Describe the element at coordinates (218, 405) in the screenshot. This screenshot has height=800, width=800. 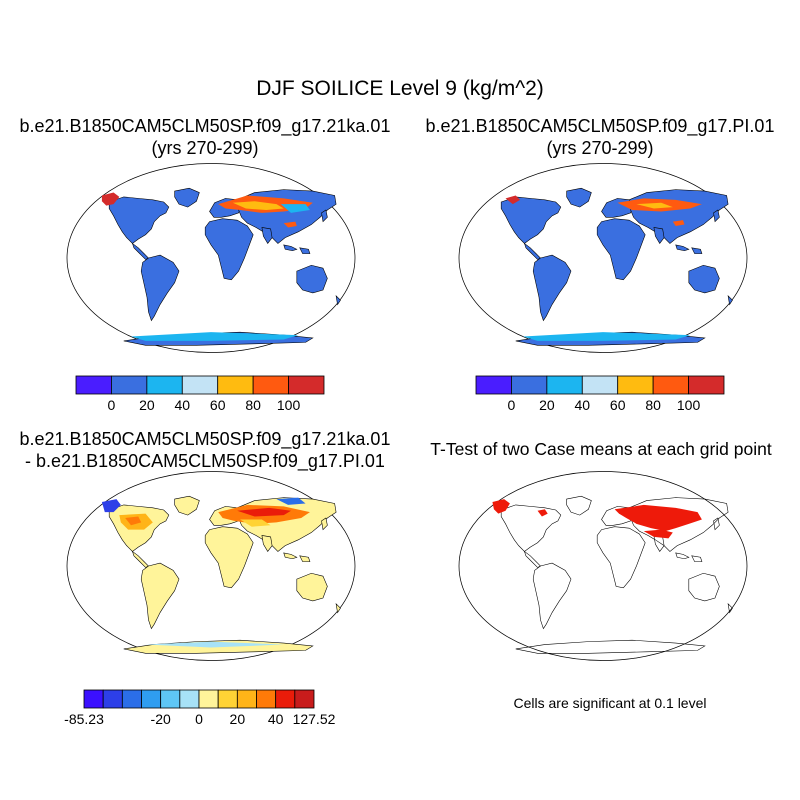
I see `colorbar-1-tick-label: 60` at that location.